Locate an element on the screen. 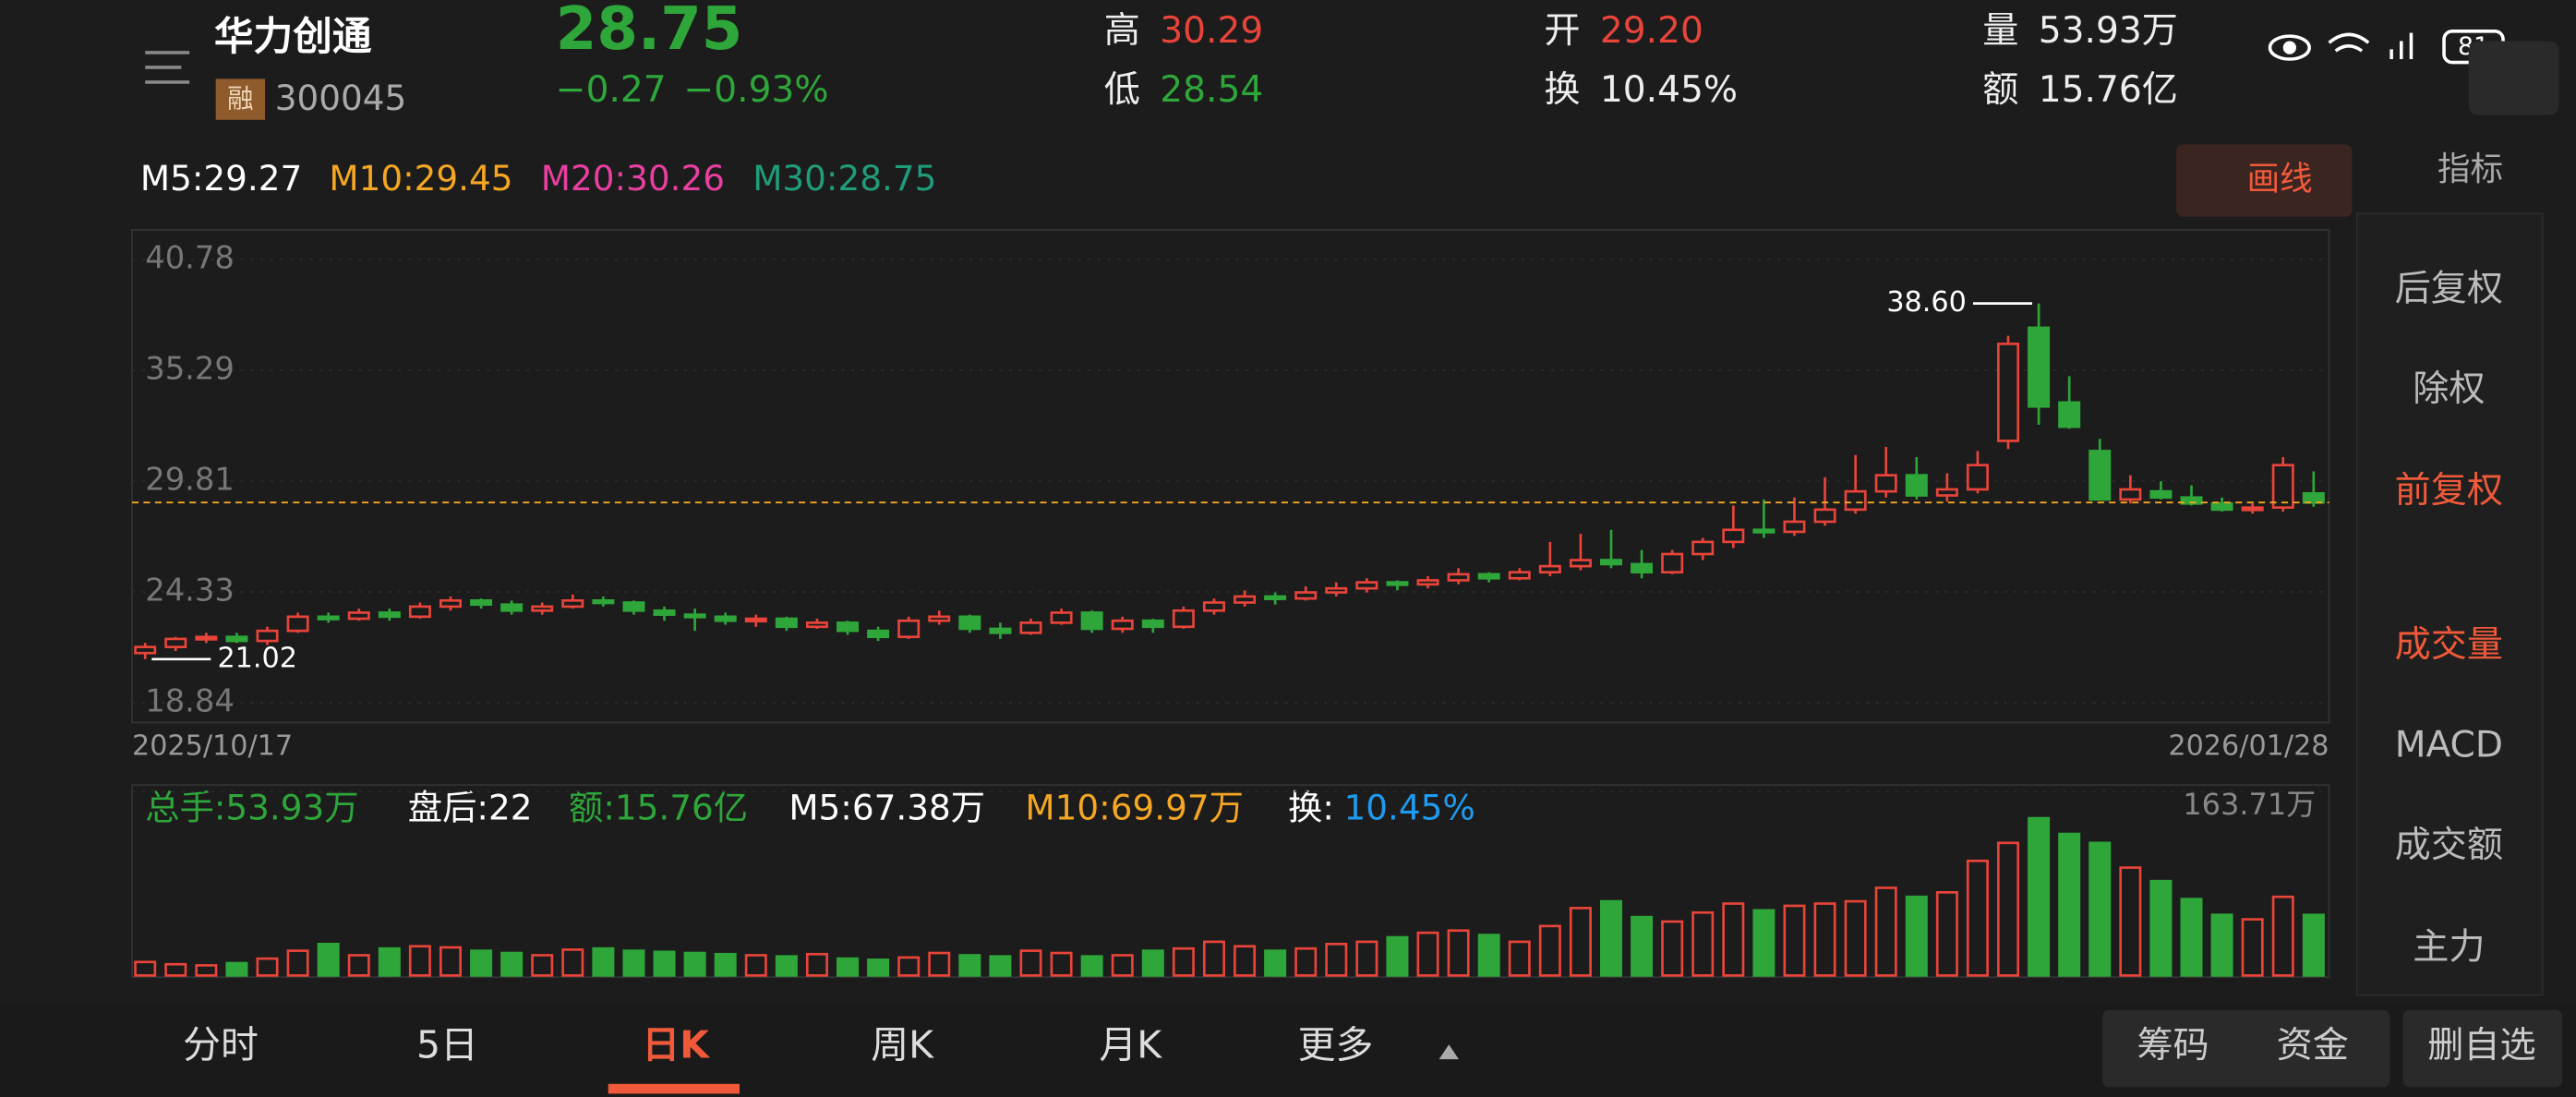  volume: 53.93万 is located at coordinates (2108, 31).